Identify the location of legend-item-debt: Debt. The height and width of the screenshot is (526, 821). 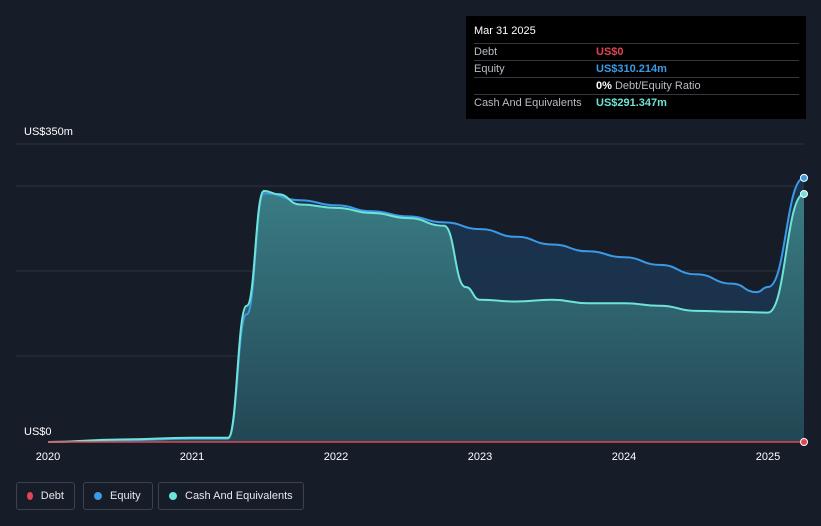
(45, 496).